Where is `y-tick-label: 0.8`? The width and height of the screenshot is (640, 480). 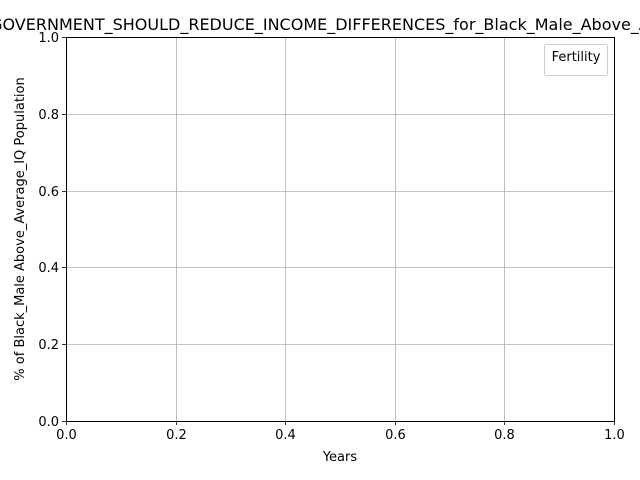
y-tick-label: 0.8 is located at coordinates (48, 115).